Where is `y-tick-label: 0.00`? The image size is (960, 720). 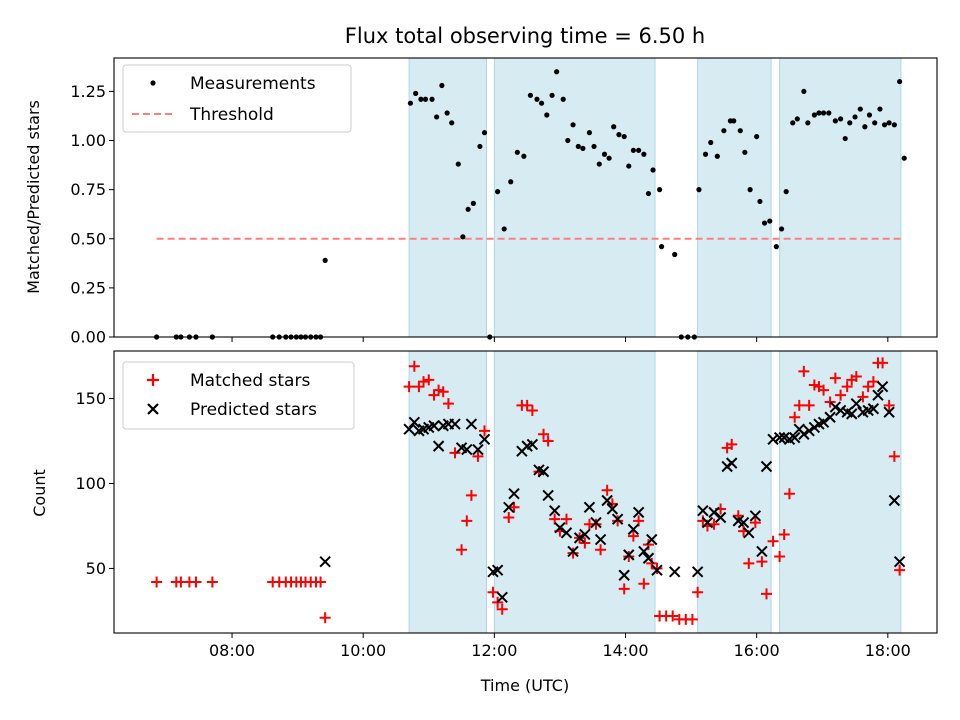
y-tick-label: 0.00 is located at coordinates (88, 337).